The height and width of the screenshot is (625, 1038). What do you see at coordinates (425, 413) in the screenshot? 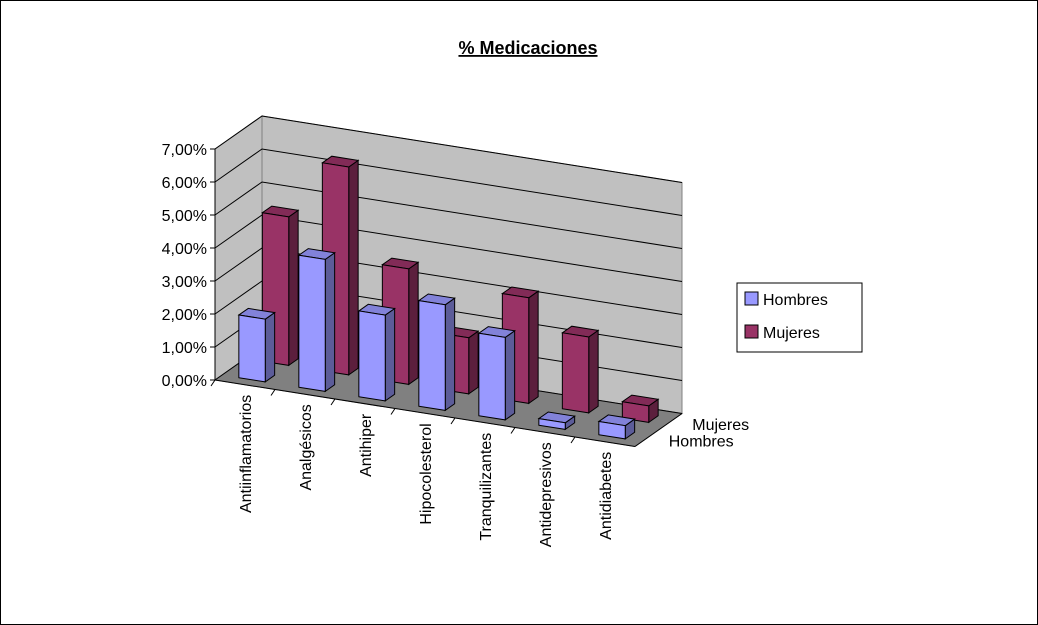
I see `x-axis` at bounding box center [425, 413].